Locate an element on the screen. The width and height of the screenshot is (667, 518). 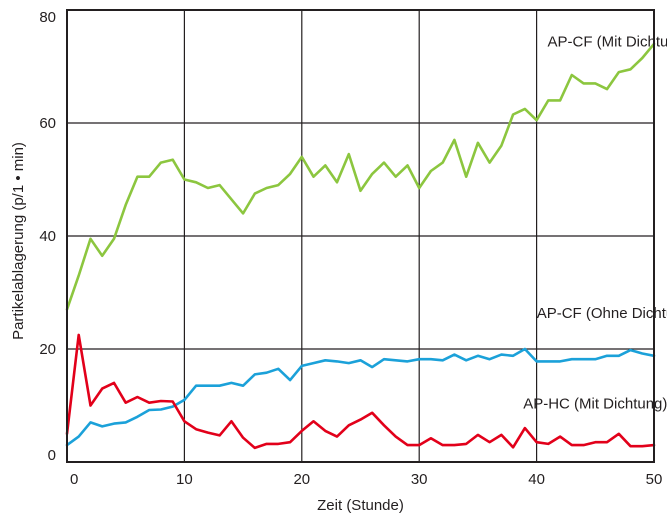
y-tick-label: 0 is located at coordinates (52, 455).